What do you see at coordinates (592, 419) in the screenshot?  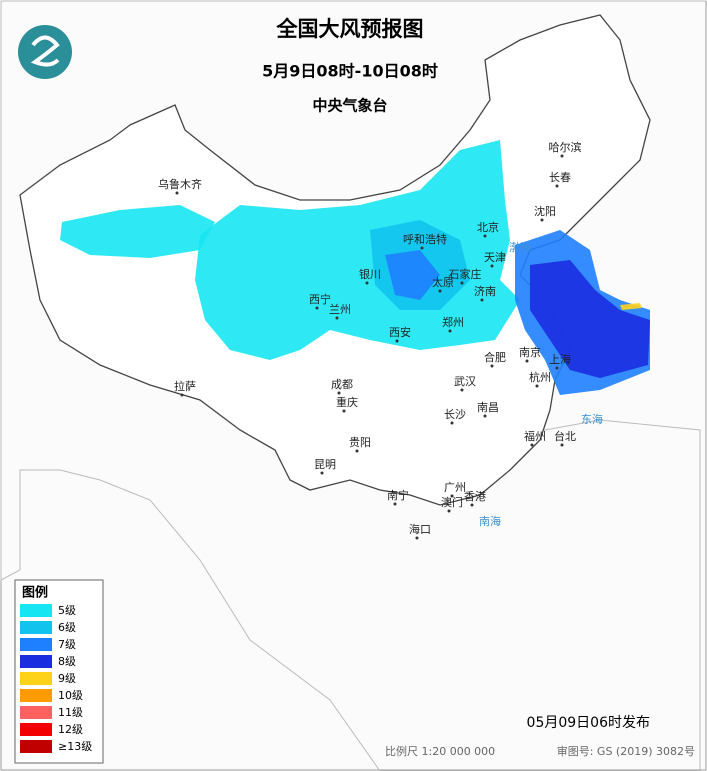 I see `sea-label: 东海` at bounding box center [592, 419].